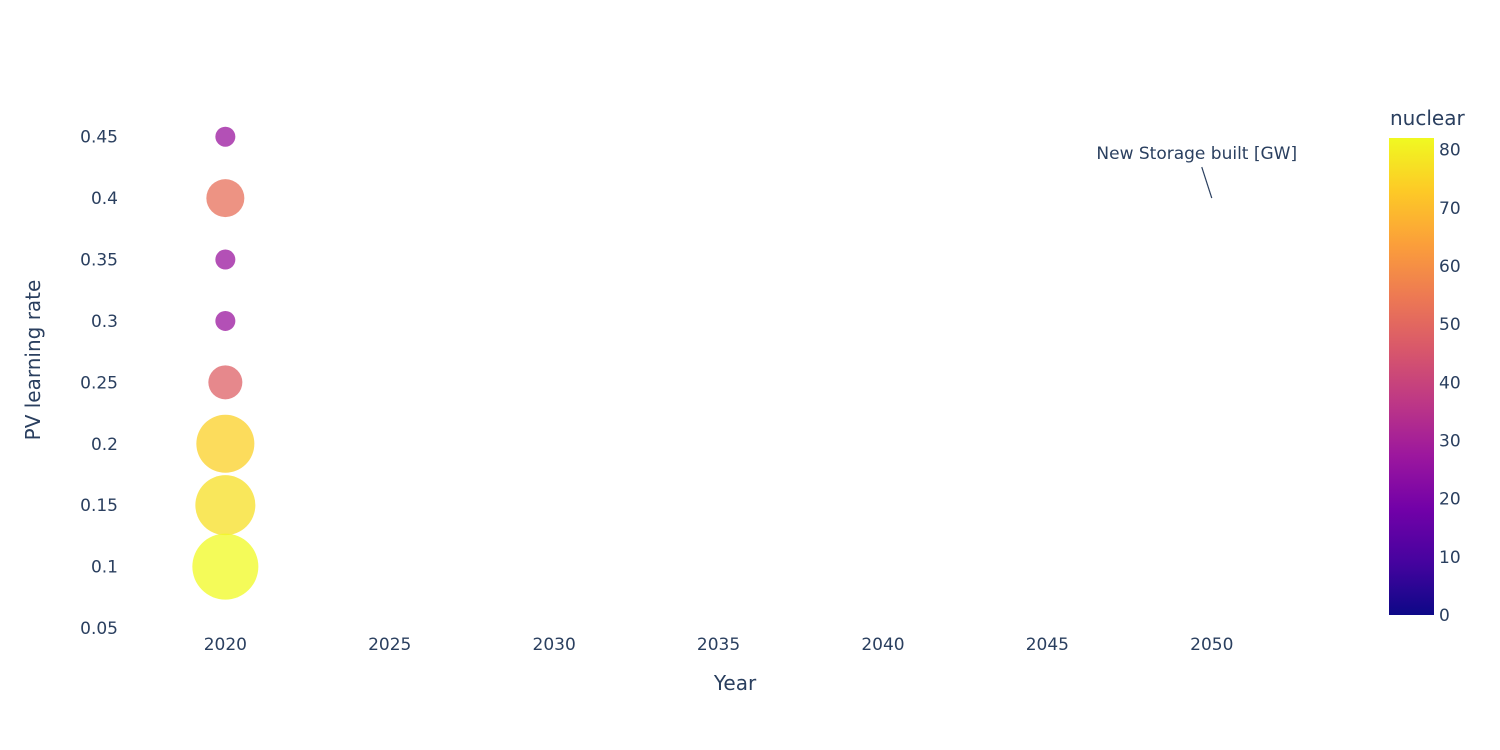 Image resolution: width=1500 pixels, height=750 pixels. What do you see at coordinates (1444, 616) in the screenshot?
I see `colorbar-tick-label: 0` at bounding box center [1444, 616].